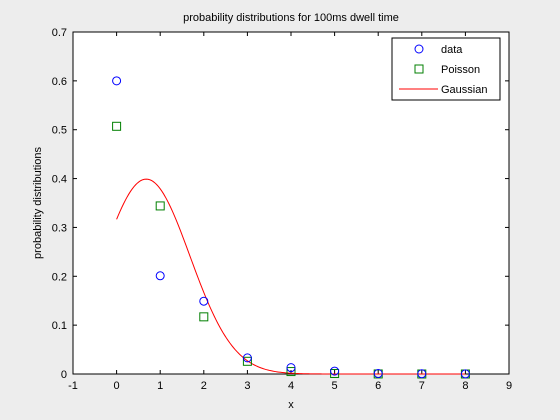 The image size is (560, 420). What do you see at coordinates (509, 386) in the screenshot?
I see `x-tick-label-10: 9` at bounding box center [509, 386].